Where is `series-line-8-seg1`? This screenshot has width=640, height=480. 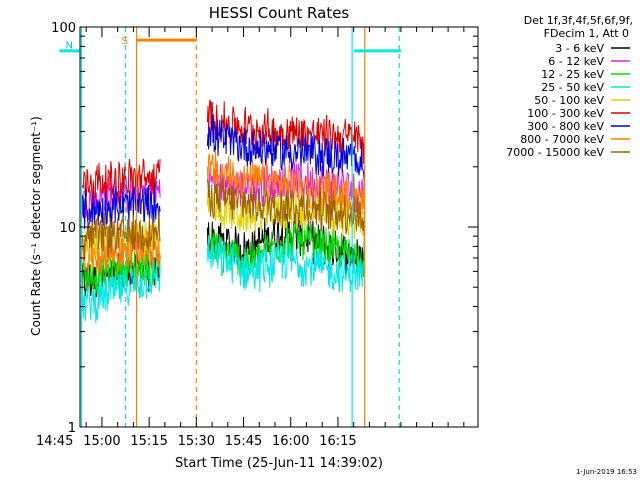 series-line-8-seg1 is located at coordinates (121, 253).